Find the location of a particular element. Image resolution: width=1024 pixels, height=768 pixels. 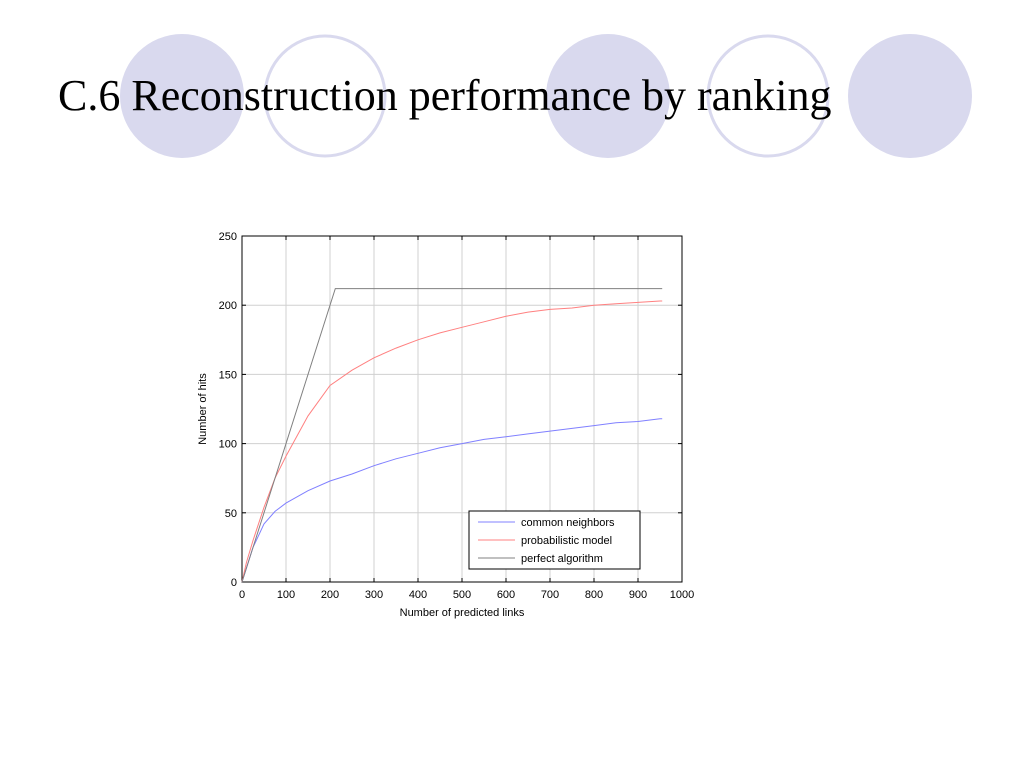

x-tick-labels: 0 100 200 300 400 500 600 700 800 900 1000 is located at coordinates (466, 595).